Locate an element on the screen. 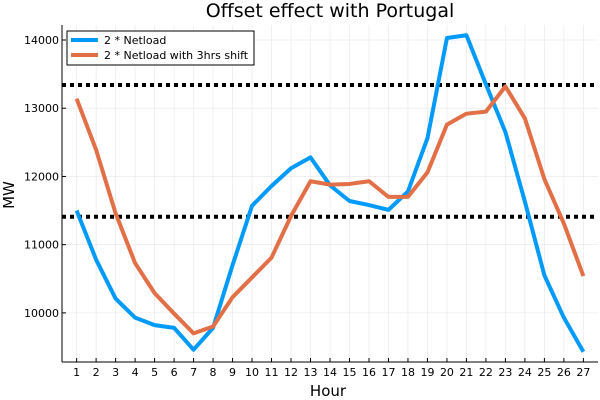  x-tick-label: 19 is located at coordinates (427, 372).